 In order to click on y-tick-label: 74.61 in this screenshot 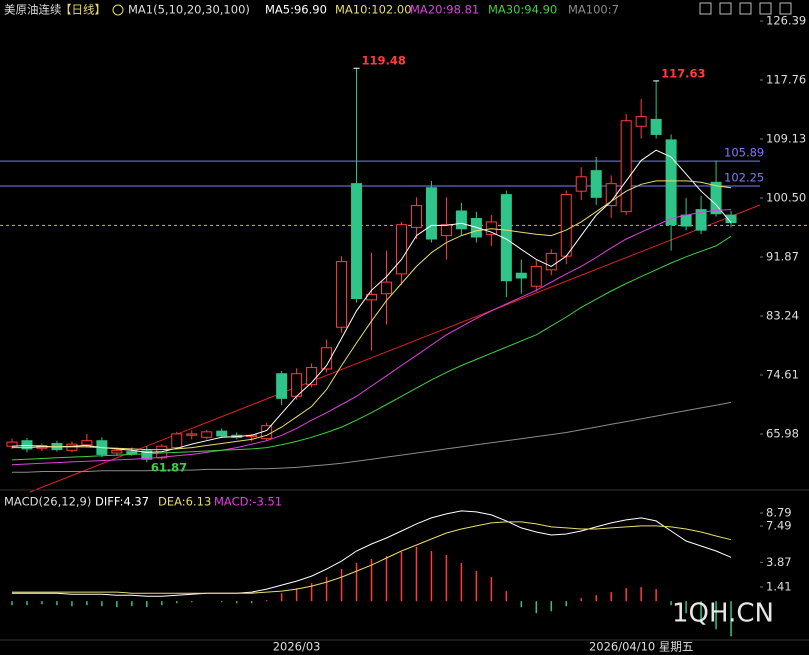, I will do `click(782, 375)`.